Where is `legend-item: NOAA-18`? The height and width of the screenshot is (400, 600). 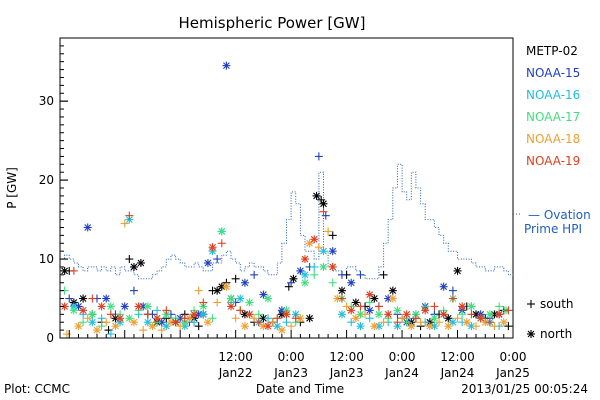 legend-item: NOAA-18 is located at coordinates (553, 139).